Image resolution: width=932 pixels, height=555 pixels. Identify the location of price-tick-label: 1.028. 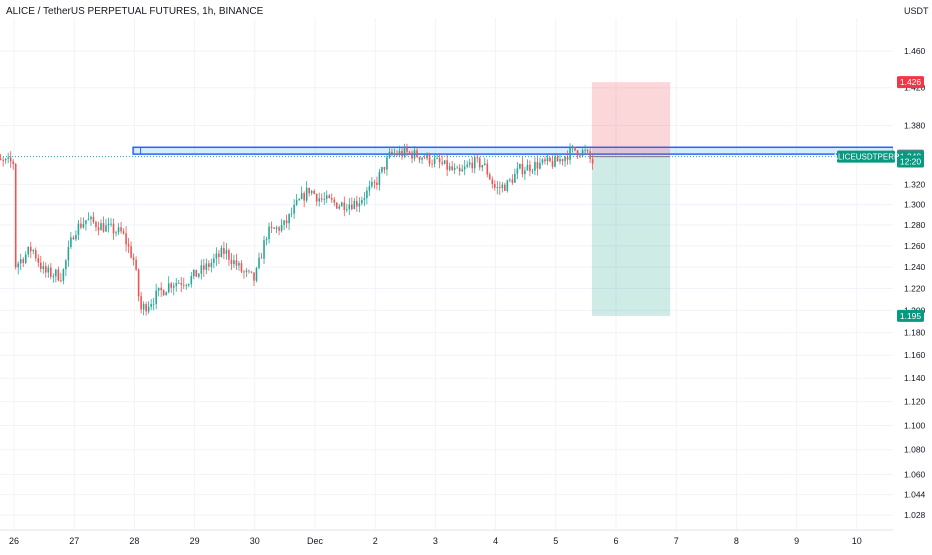
(915, 515).